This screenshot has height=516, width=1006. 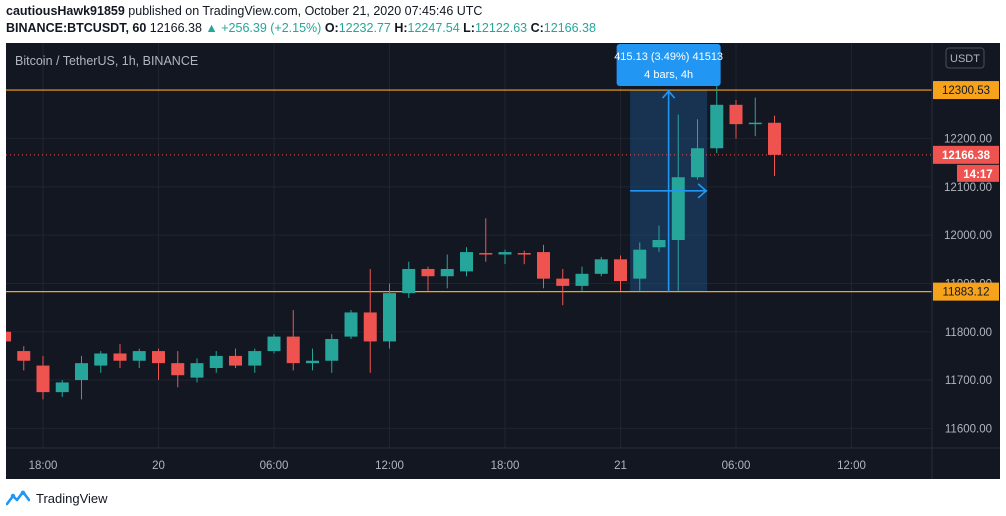 What do you see at coordinates (620, 466) in the screenshot?
I see `time-tick-label: 21` at bounding box center [620, 466].